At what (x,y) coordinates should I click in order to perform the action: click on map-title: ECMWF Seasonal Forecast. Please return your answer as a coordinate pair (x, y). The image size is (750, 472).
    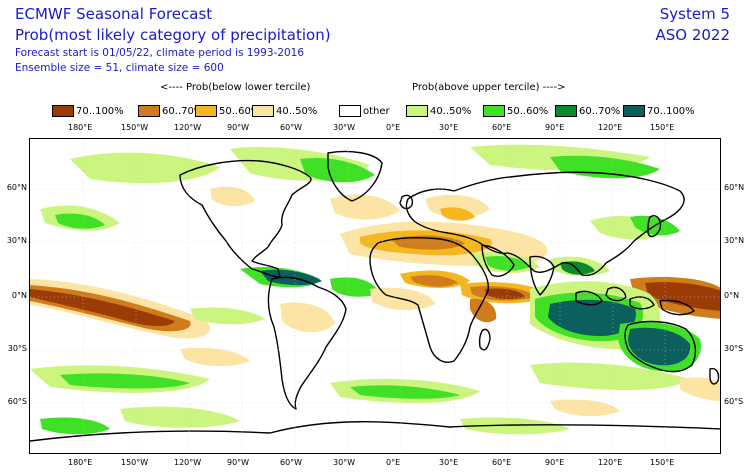
    Looking at the image, I should click on (114, 14).